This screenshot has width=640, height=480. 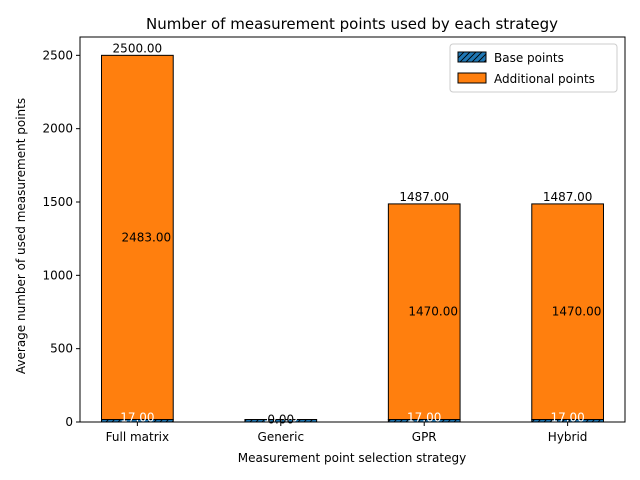 I want to click on bar-value-label-additional-2: 1470.00, so click(x=433, y=312).